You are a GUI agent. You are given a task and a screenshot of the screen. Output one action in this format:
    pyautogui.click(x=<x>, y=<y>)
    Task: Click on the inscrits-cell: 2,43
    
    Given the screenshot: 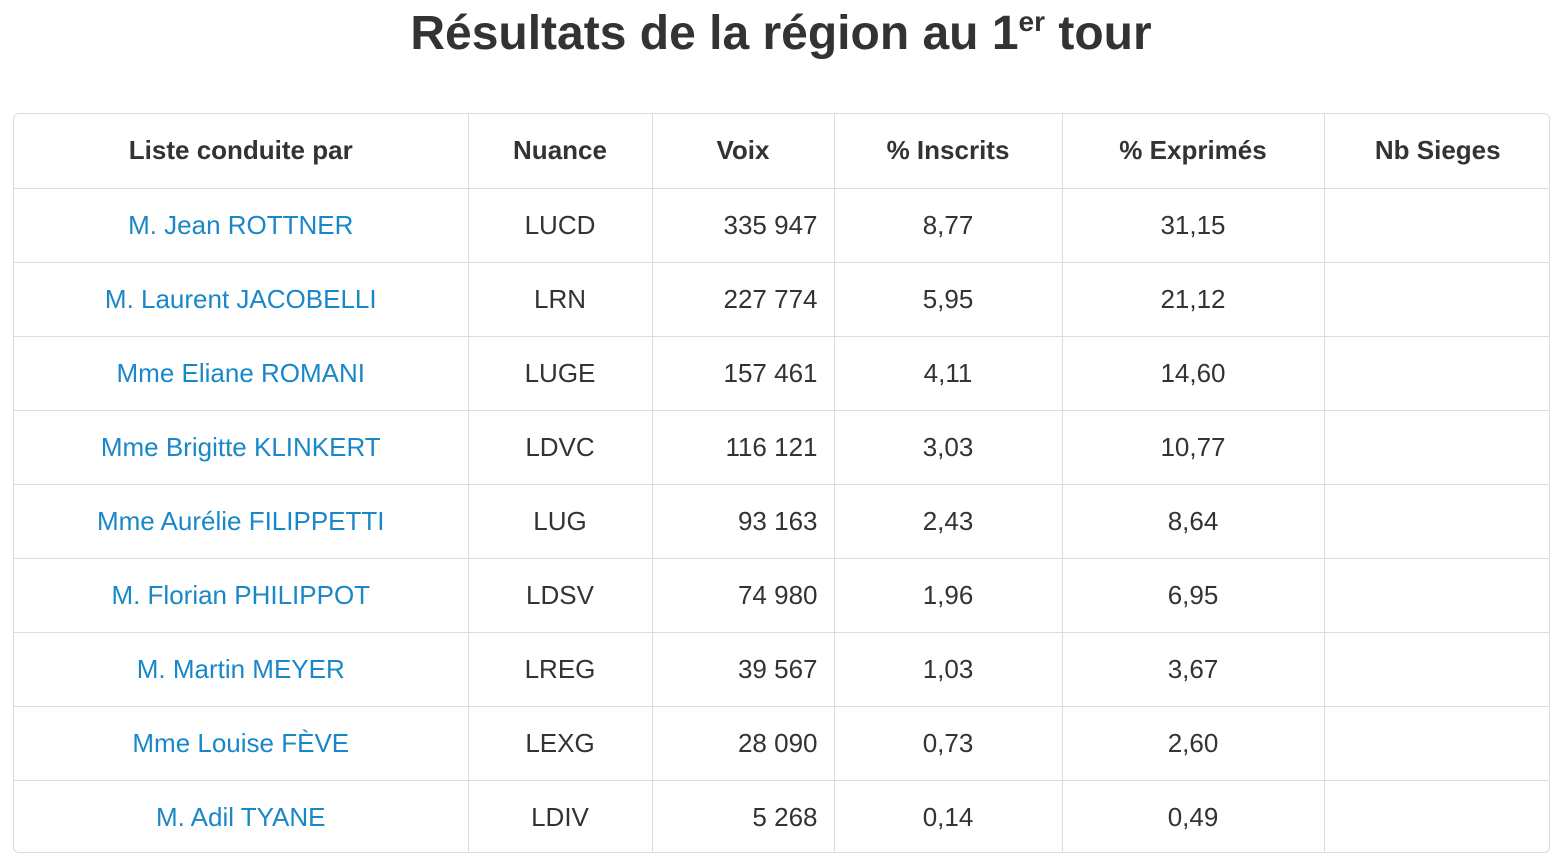 What is the action you would take?
    pyautogui.click(x=948, y=521)
    